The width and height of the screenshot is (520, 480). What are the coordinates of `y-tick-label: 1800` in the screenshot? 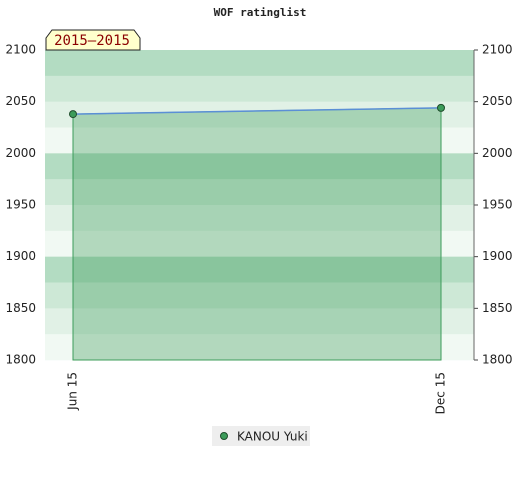 It's located at (20, 360).